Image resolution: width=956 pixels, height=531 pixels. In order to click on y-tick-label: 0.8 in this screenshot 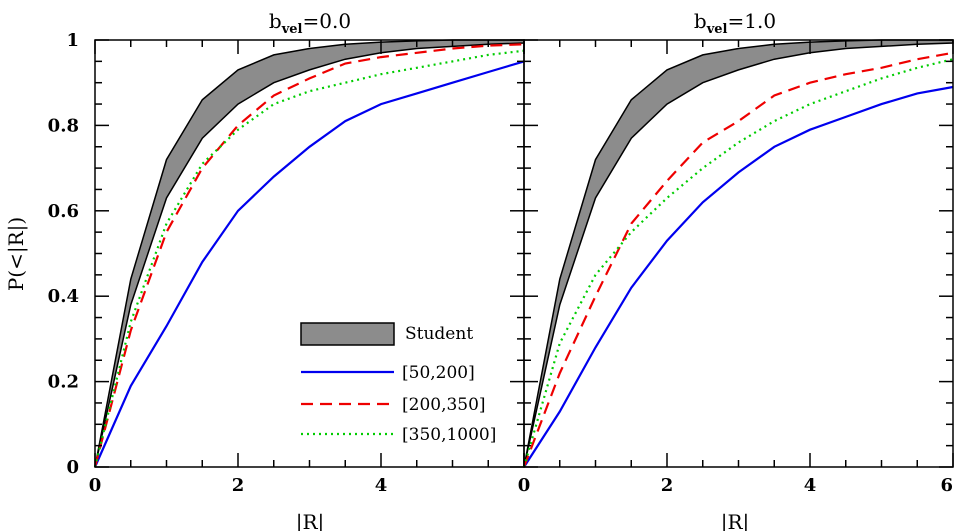, I will do `click(63, 125)`.